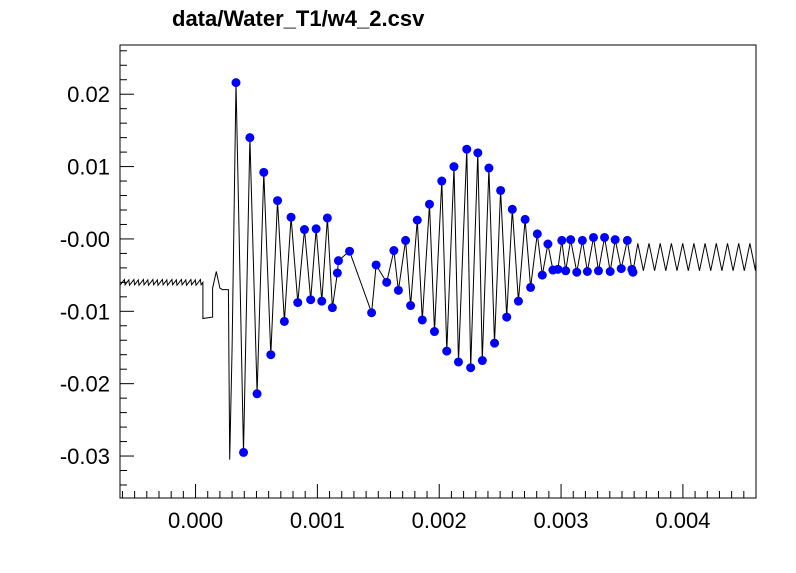 The image size is (796, 573). Describe the element at coordinates (85, 239) in the screenshot. I see `y-tick-label: -0.00` at that location.